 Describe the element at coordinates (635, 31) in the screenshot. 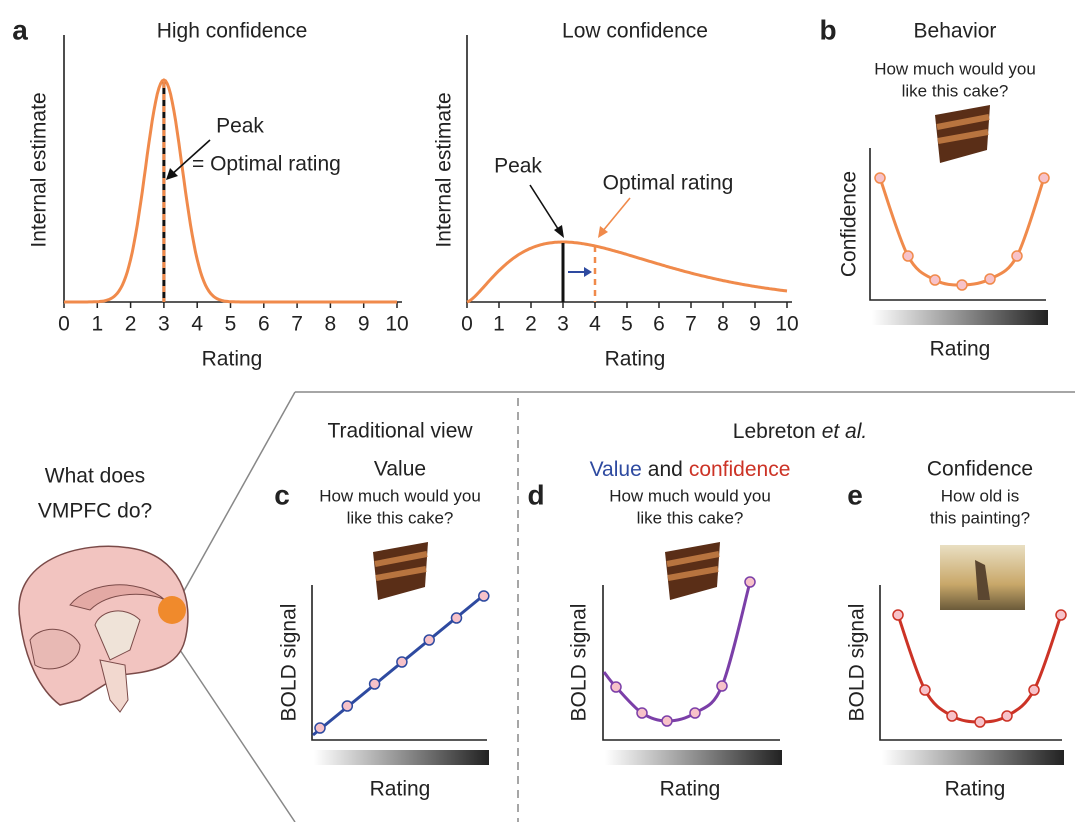

I see `panel-title: Low confidence` at that location.